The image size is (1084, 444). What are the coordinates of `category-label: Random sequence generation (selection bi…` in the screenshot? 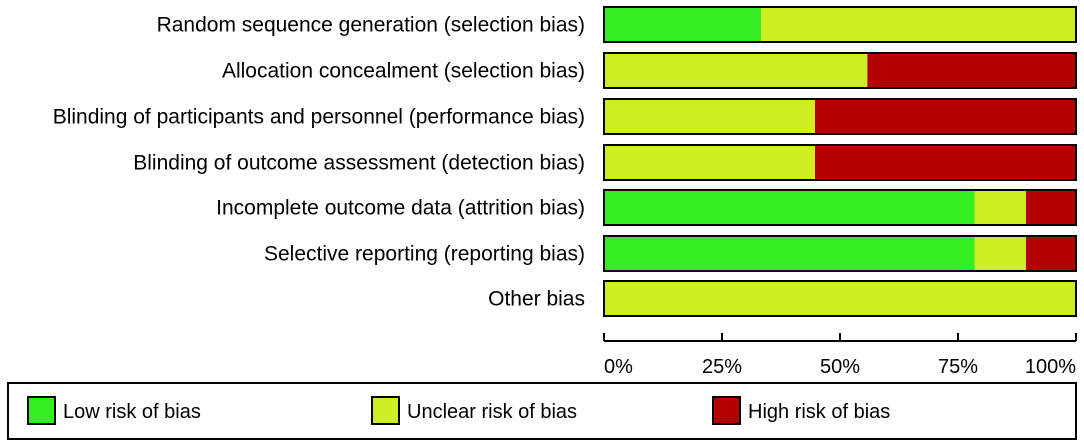 It's located at (371, 25).